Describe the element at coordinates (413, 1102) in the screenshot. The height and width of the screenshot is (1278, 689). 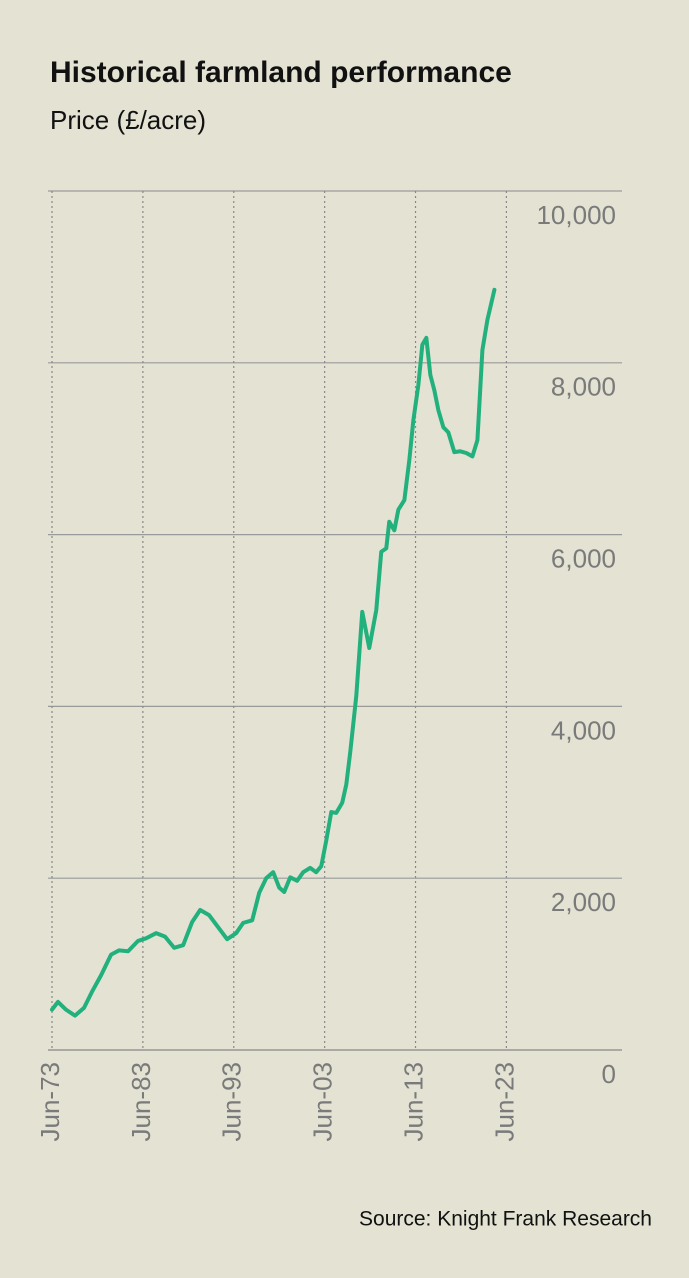
I see `x-tick-label: Jun-13` at that location.